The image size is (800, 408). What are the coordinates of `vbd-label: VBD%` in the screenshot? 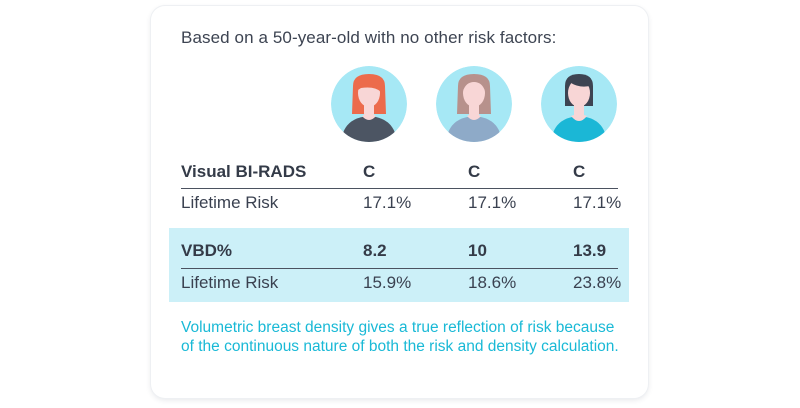 It's located at (207, 250).